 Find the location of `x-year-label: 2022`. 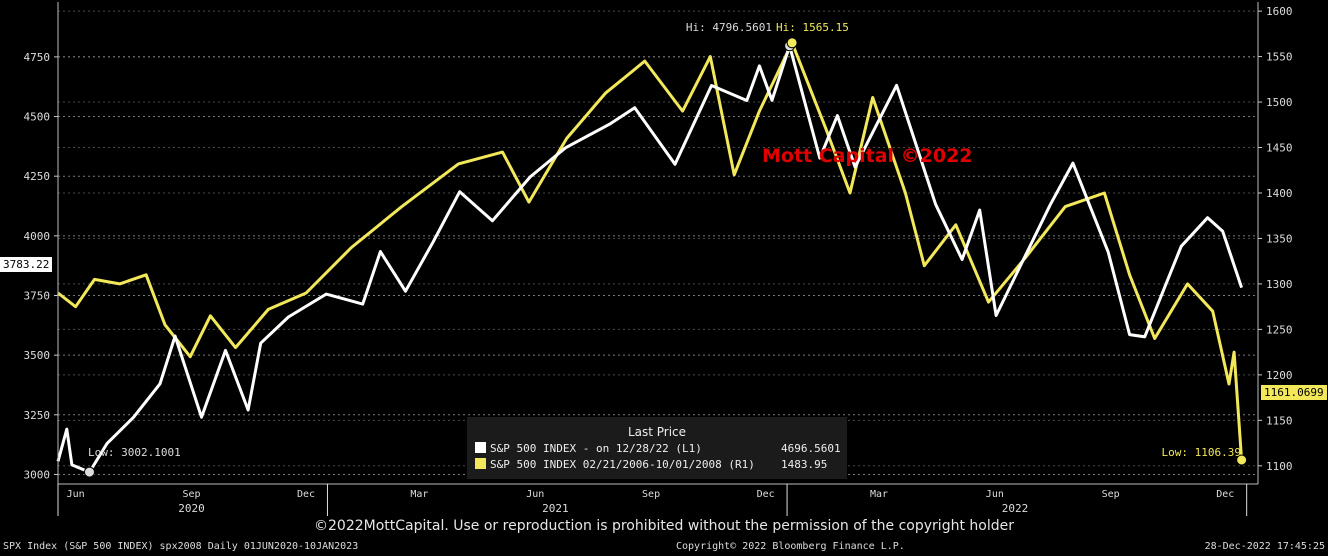

x-year-label: 2022 is located at coordinates (1015, 508).